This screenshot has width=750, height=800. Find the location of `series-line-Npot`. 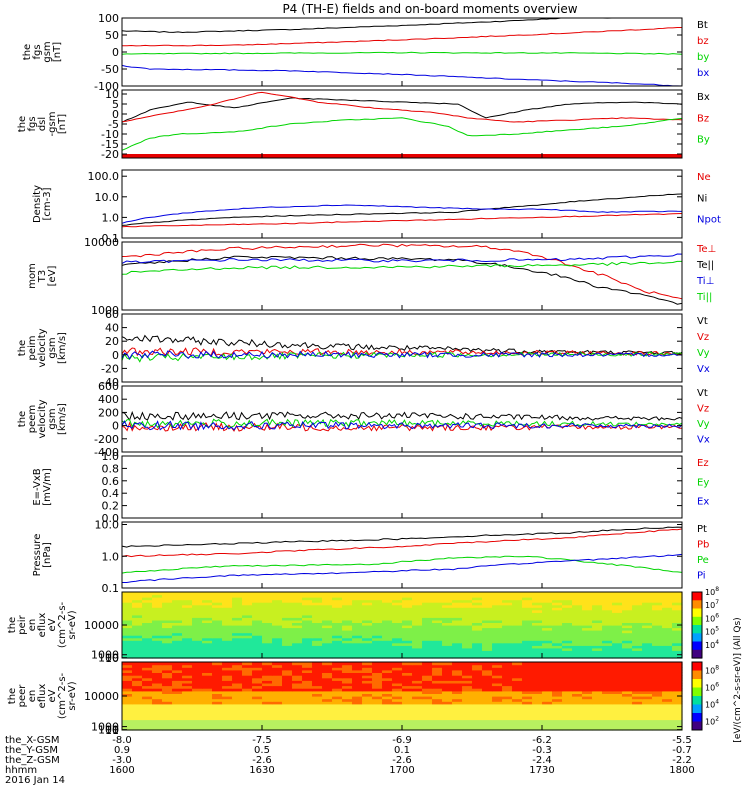

series-line-Npot is located at coordinates (402, 214).